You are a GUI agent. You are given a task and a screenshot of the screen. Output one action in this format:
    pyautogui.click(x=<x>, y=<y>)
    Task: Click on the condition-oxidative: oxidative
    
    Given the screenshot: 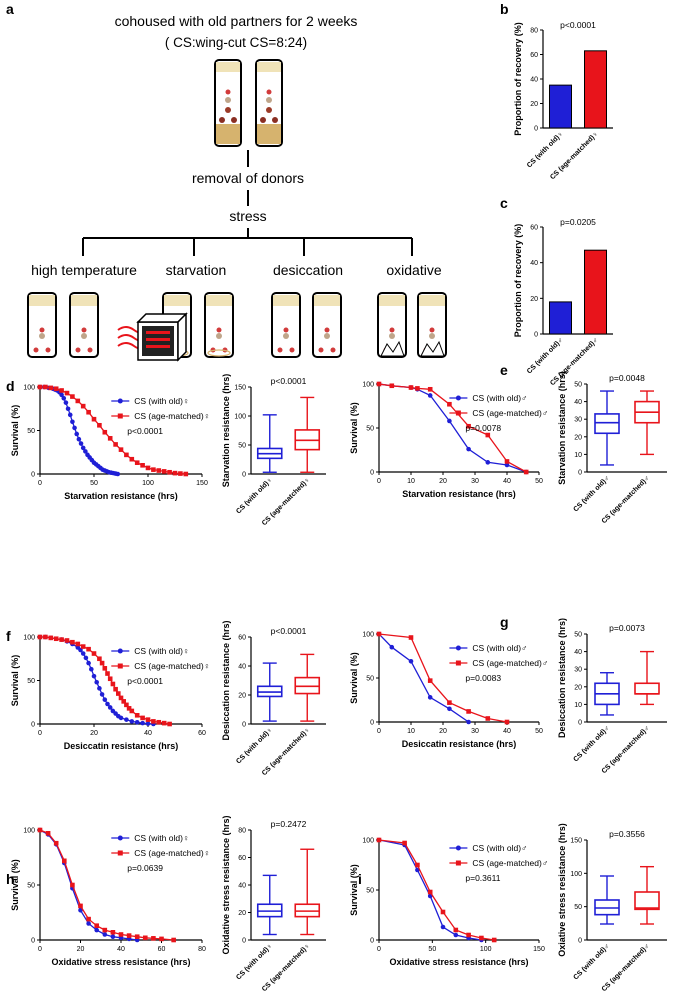 What is the action you would take?
    pyautogui.click(x=413, y=270)
    